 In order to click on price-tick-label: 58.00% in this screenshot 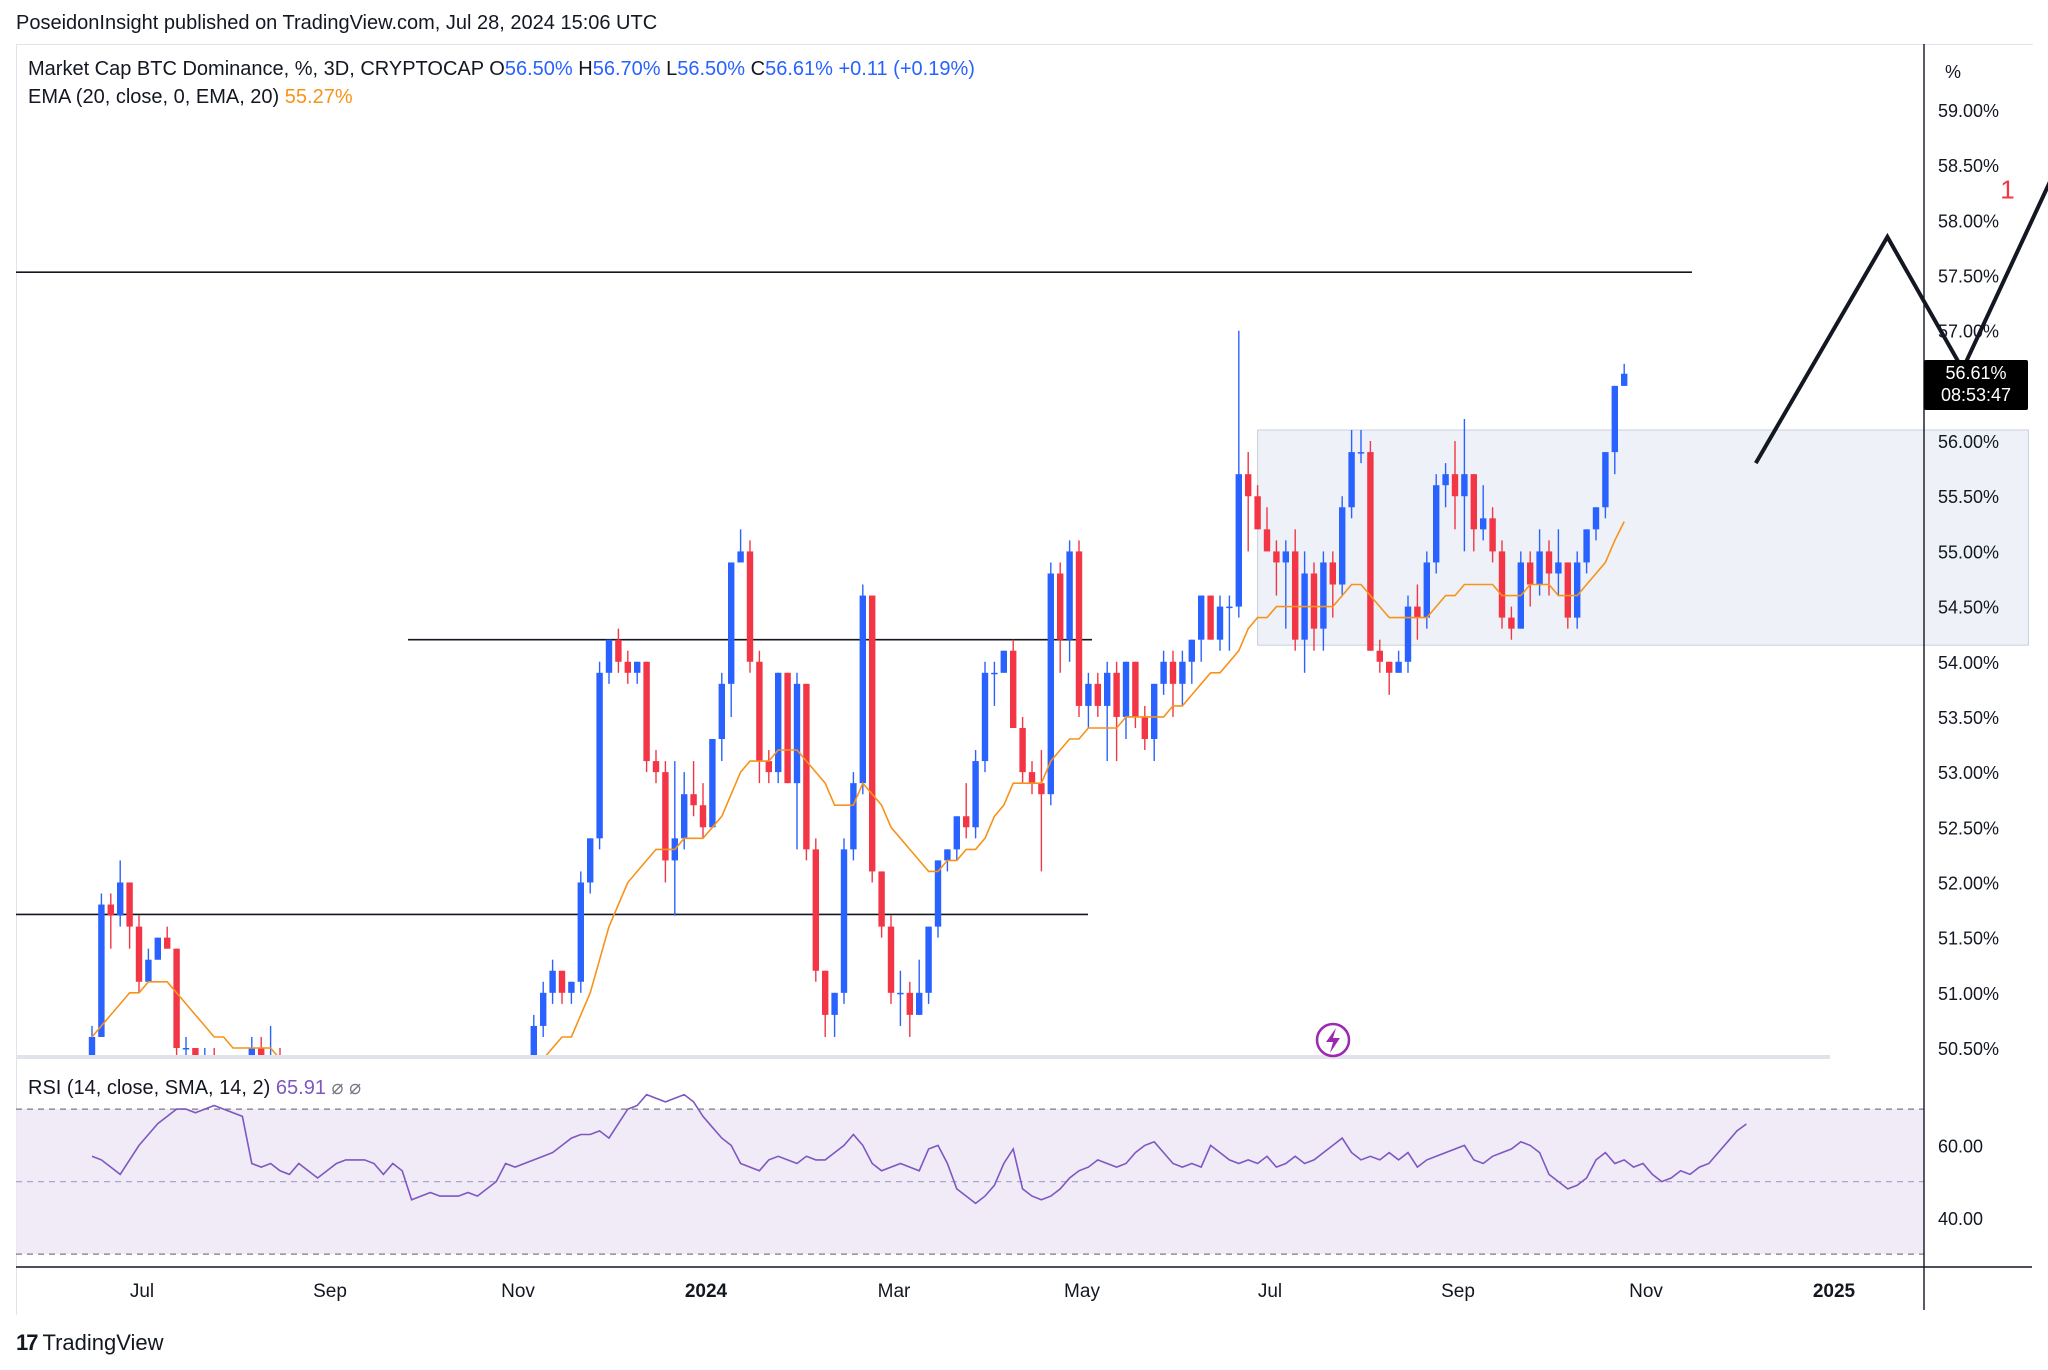, I will do `click(1968, 221)`.